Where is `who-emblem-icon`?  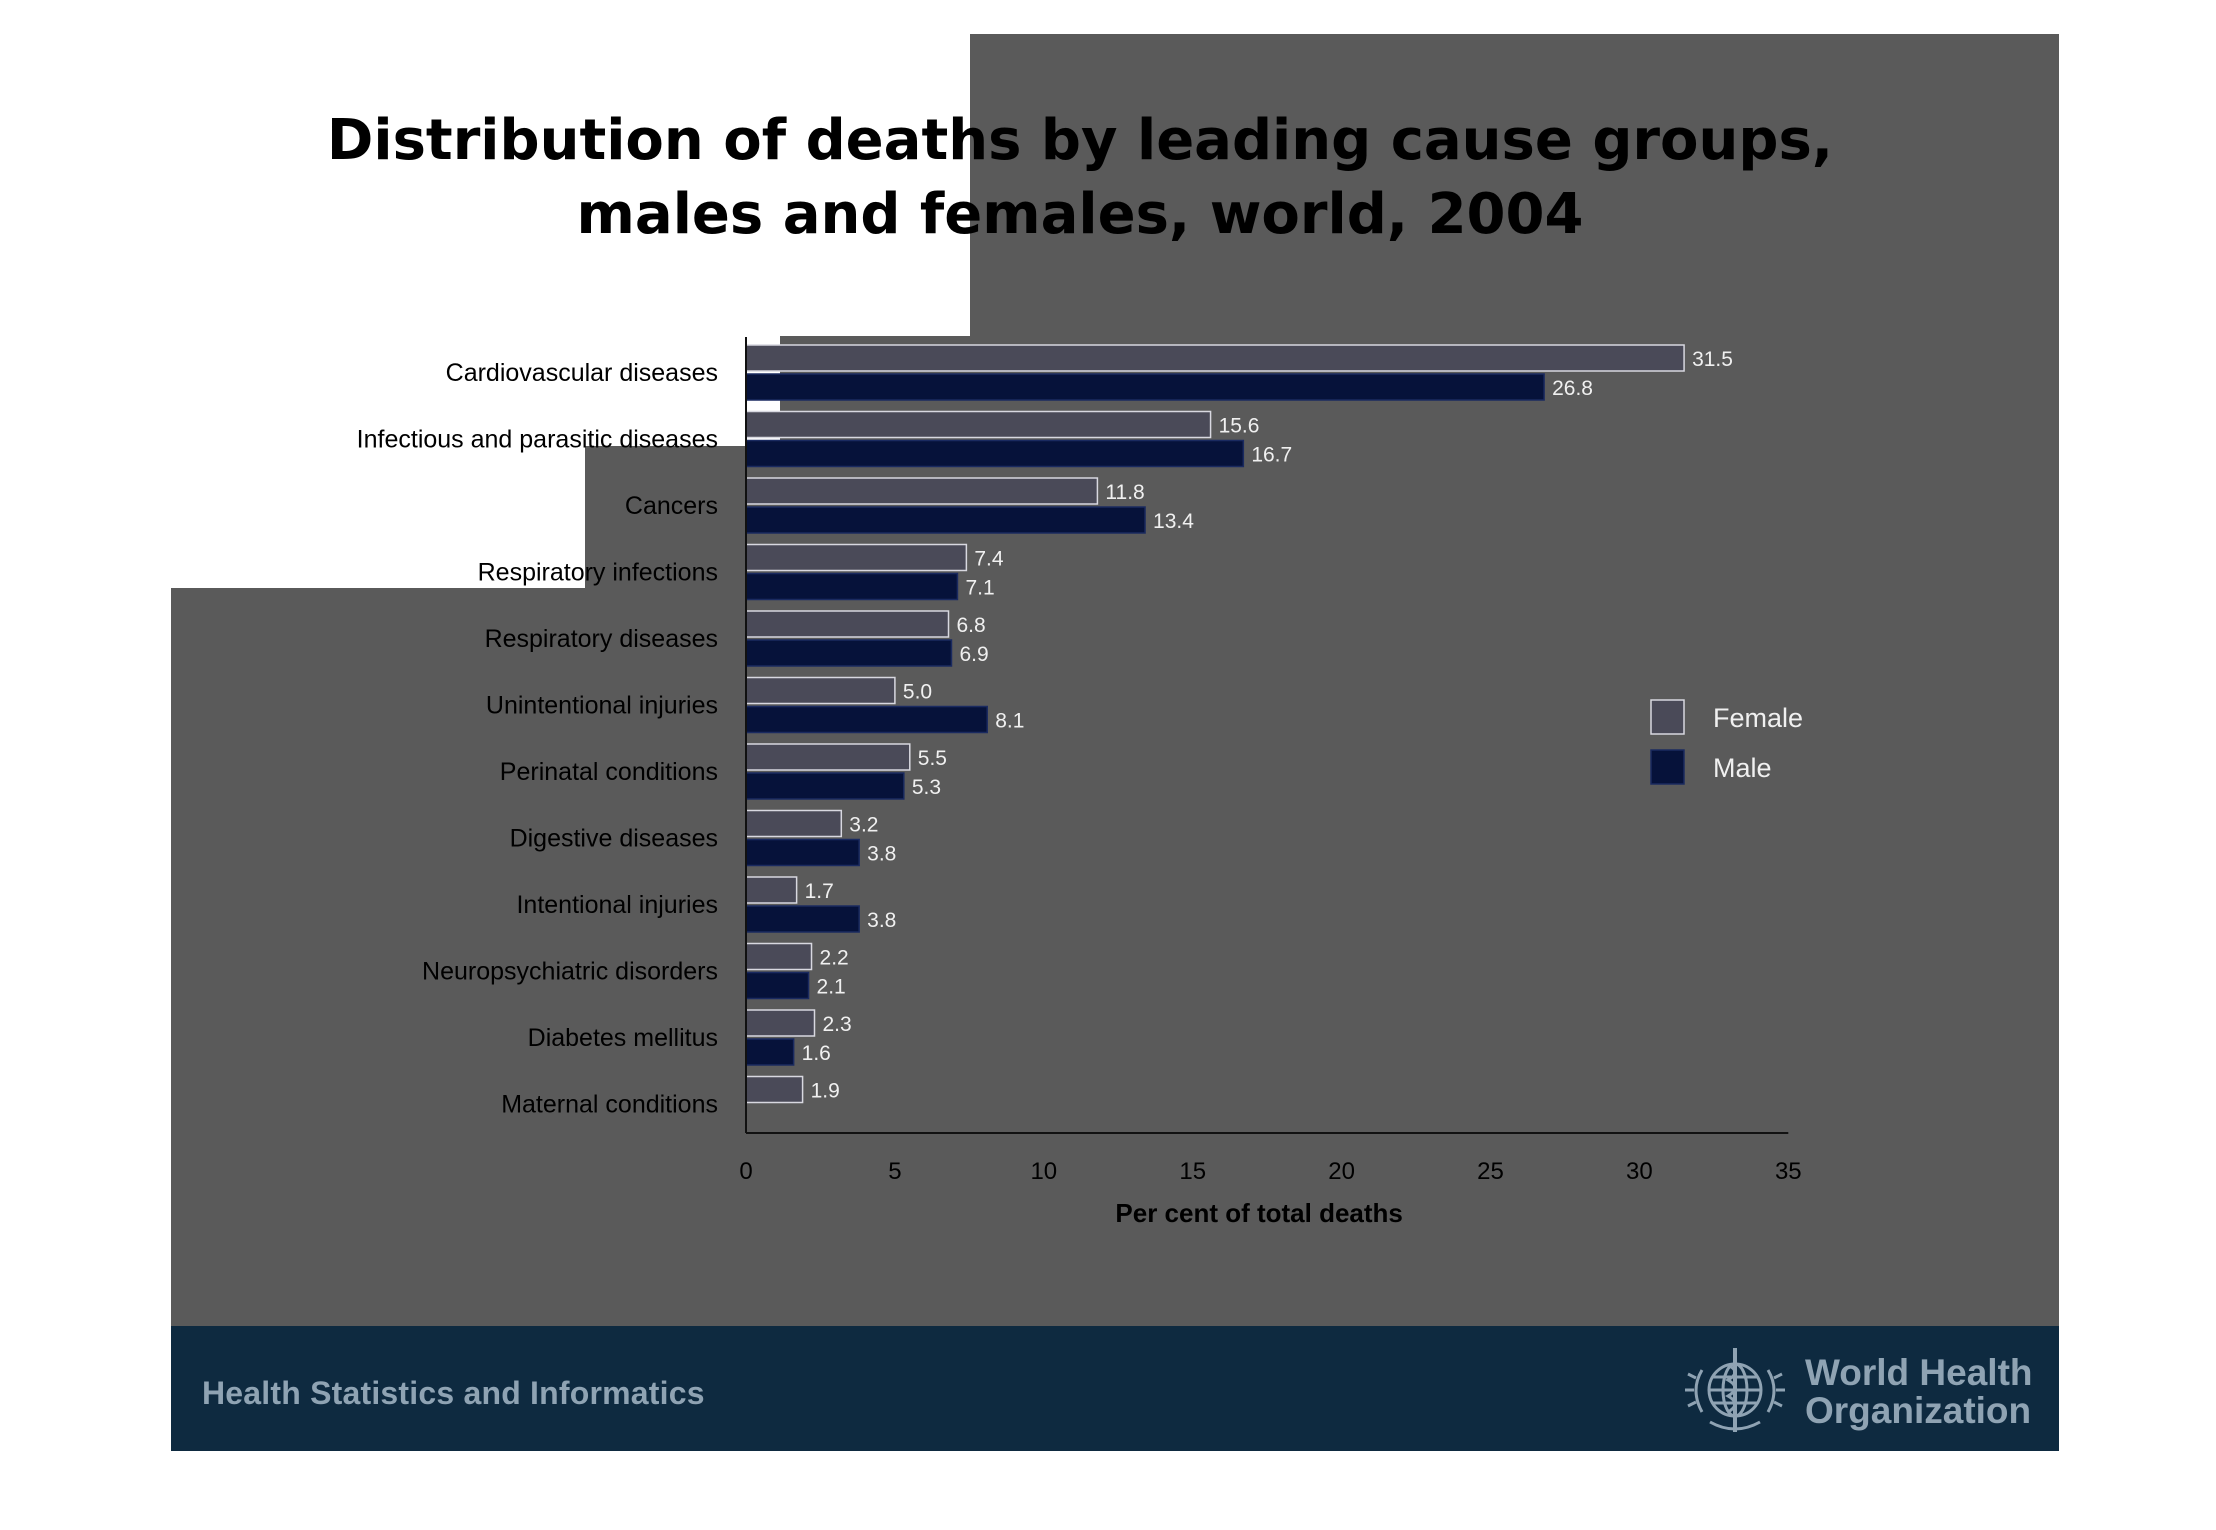
who-emblem-icon is located at coordinates (1735, 1390).